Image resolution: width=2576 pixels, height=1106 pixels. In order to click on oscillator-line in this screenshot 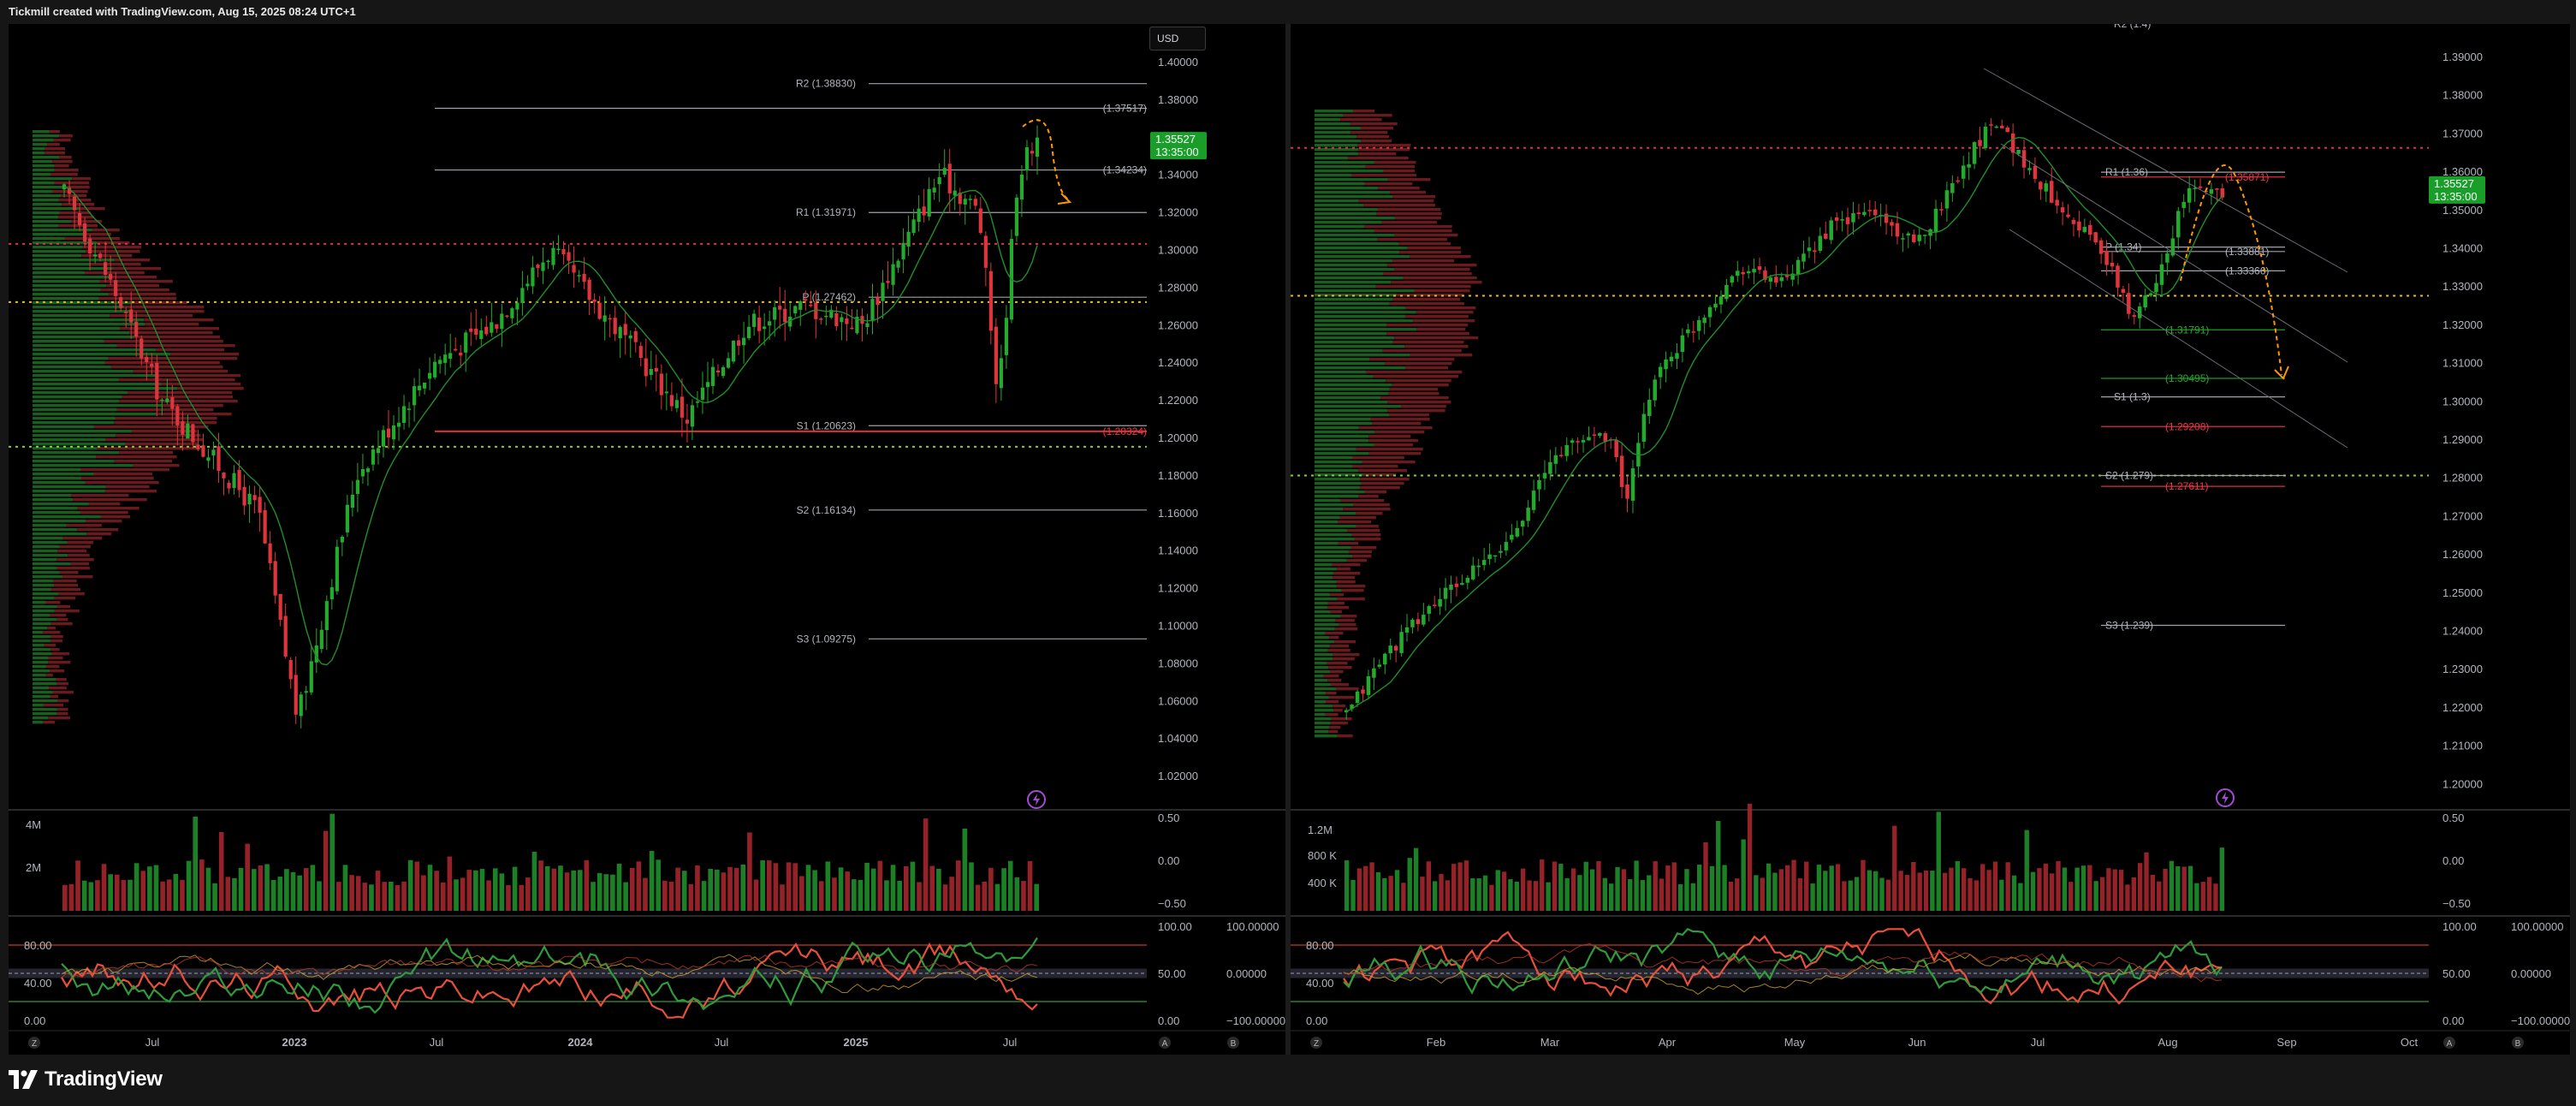, I will do `click(1783, 962)`.